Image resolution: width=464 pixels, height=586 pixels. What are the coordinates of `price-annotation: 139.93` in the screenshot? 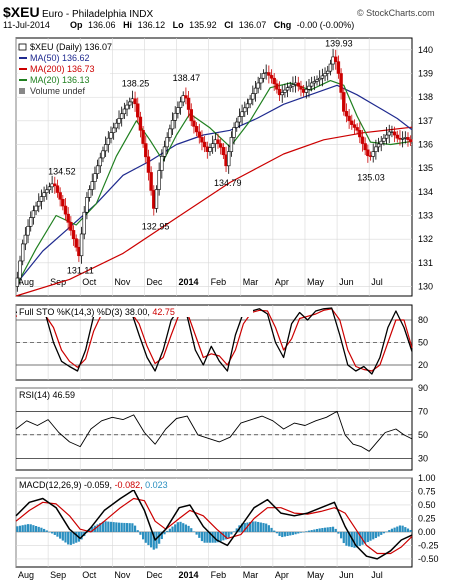 It's located at (339, 43).